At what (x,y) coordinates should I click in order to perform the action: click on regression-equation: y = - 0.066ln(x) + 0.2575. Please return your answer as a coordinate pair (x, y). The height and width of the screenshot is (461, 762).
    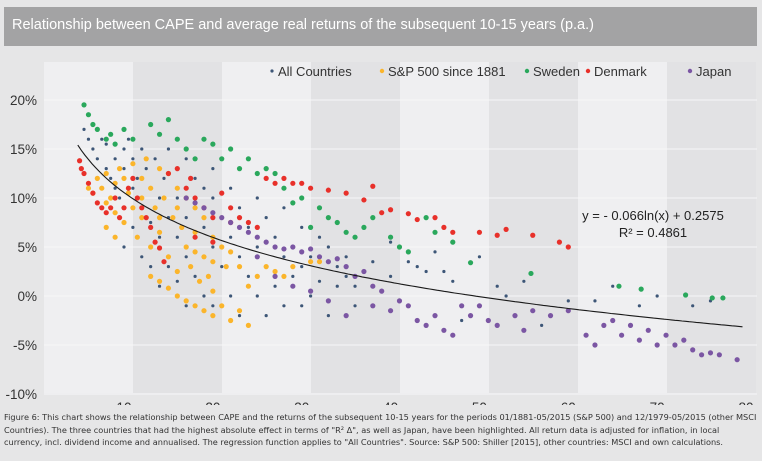
    Looking at the image, I should click on (653, 215).